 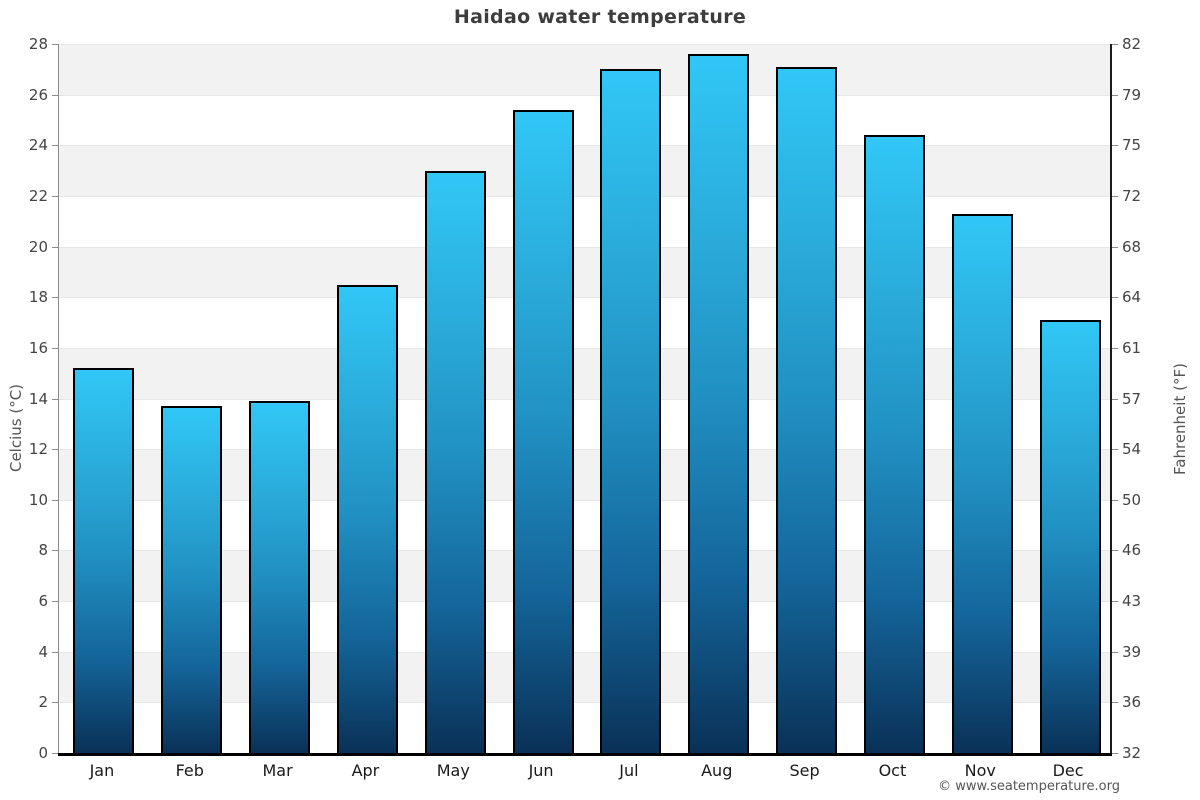 What do you see at coordinates (192, 579) in the screenshot?
I see `bar-feb` at bounding box center [192, 579].